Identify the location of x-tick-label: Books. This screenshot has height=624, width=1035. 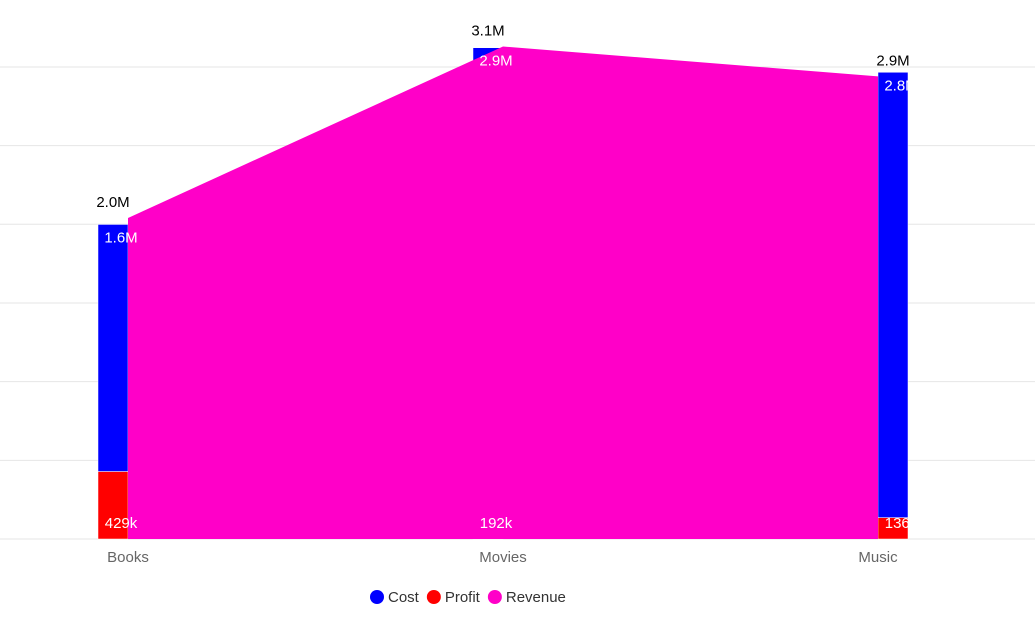
(128, 557).